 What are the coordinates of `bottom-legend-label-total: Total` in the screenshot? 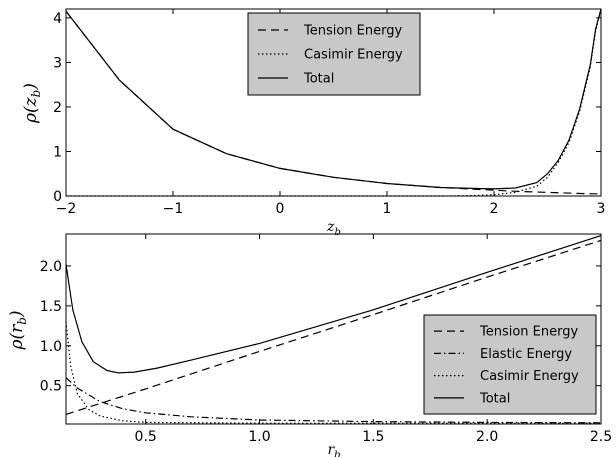 It's located at (494, 398).